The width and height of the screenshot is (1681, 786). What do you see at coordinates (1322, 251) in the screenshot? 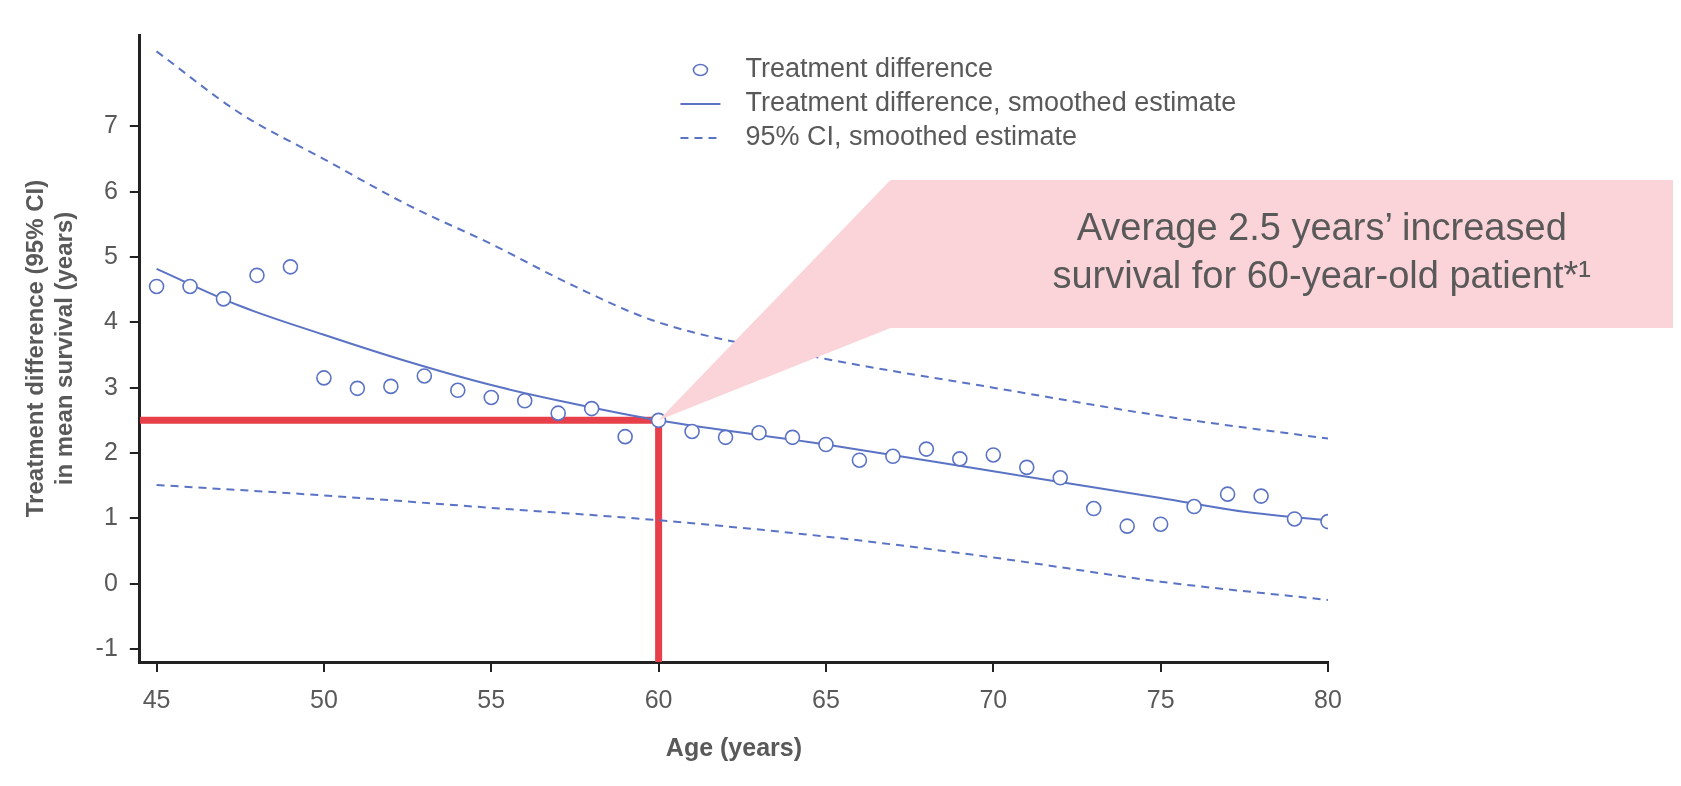
I see `annotation: Average 2.5 years’ increased survival for 60-year-old patient*¹` at bounding box center [1322, 251].